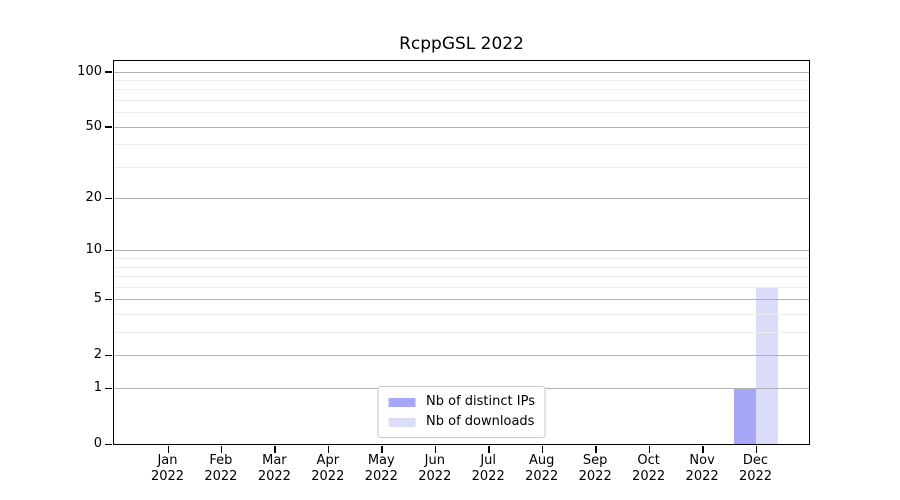 The width and height of the screenshot is (900, 500). What do you see at coordinates (97, 443) in the screenshot?
I see `y-axis-label-0: 0` at bounding box center [97, 443].